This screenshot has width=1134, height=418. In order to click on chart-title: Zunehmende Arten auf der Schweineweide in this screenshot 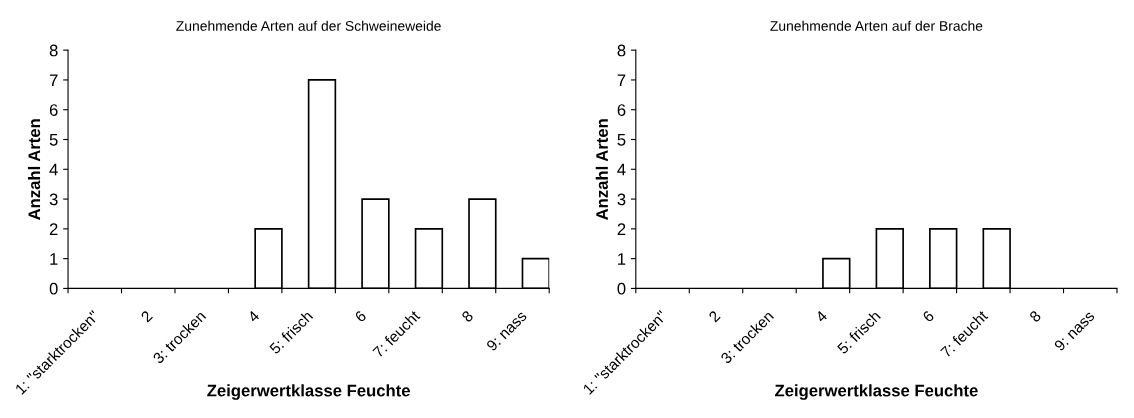, I will do `click(308, 25)`.